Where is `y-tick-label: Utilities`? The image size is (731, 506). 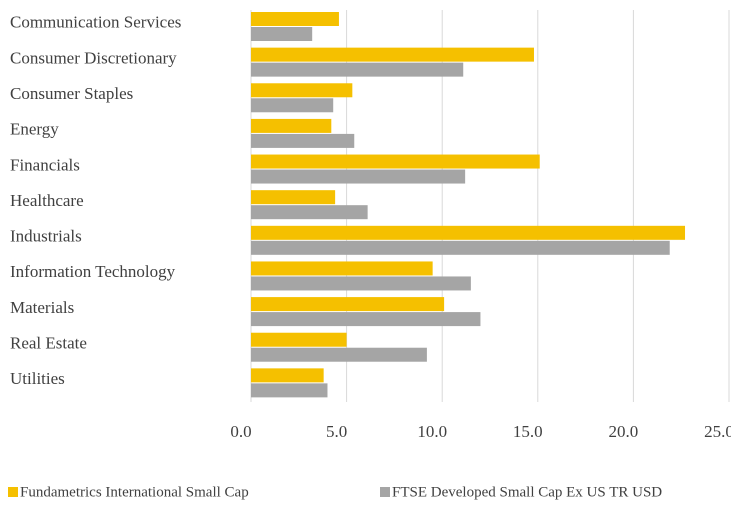 y-tick-label: Utilities is located at coordinates (37, 378).